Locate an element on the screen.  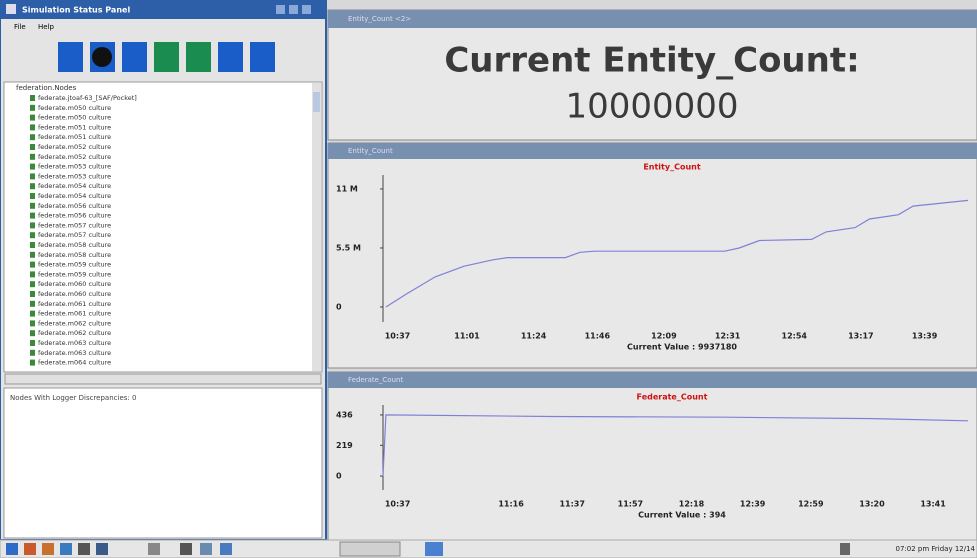
x-tick-label: 10:37 is located at coordinates (397, 336).